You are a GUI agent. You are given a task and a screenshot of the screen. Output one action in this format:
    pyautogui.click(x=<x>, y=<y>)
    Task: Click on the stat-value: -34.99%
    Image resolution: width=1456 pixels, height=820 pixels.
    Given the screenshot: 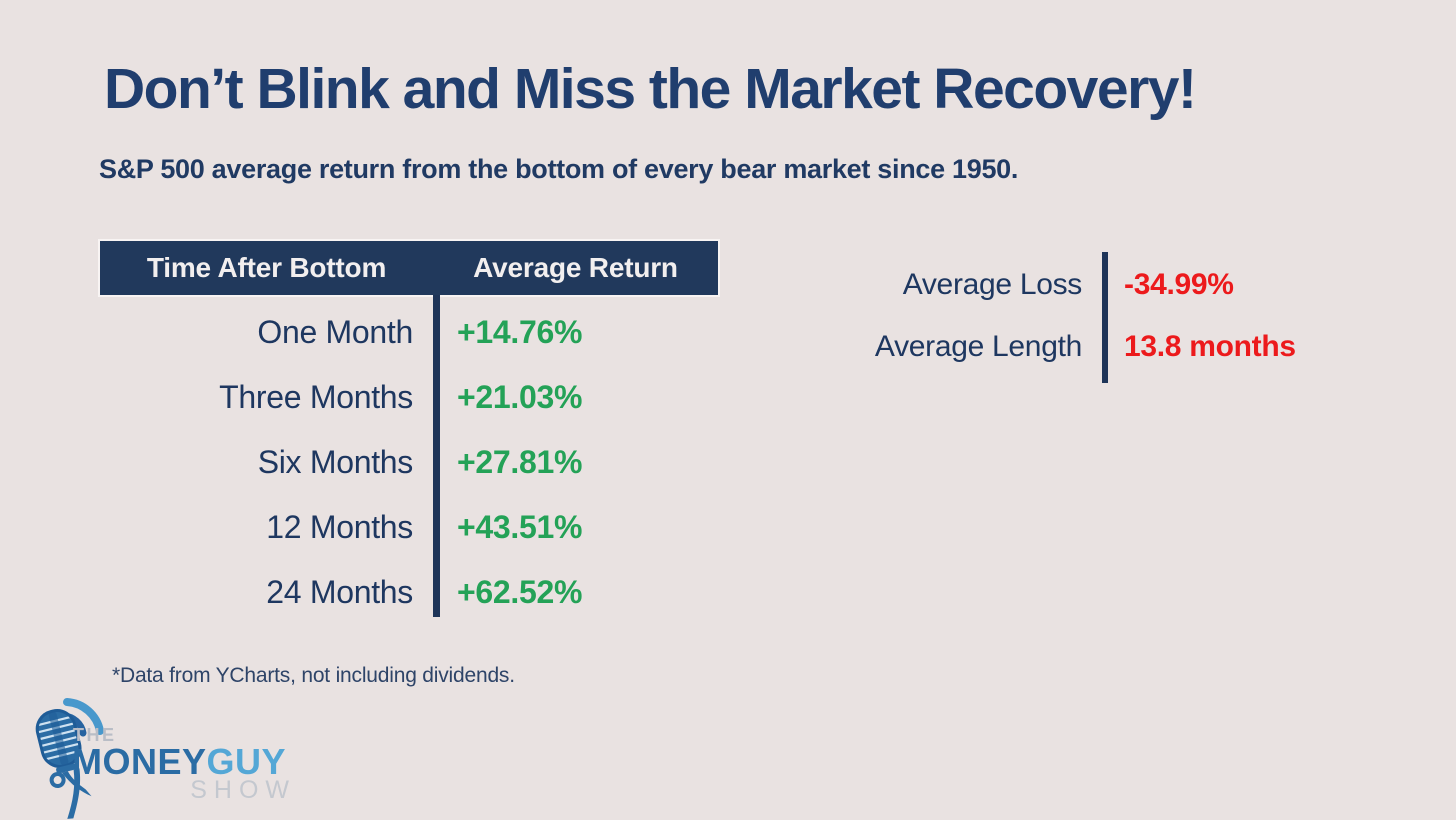 What is the action you would take?
    pyautogui.click(x=1179, y=284)
    